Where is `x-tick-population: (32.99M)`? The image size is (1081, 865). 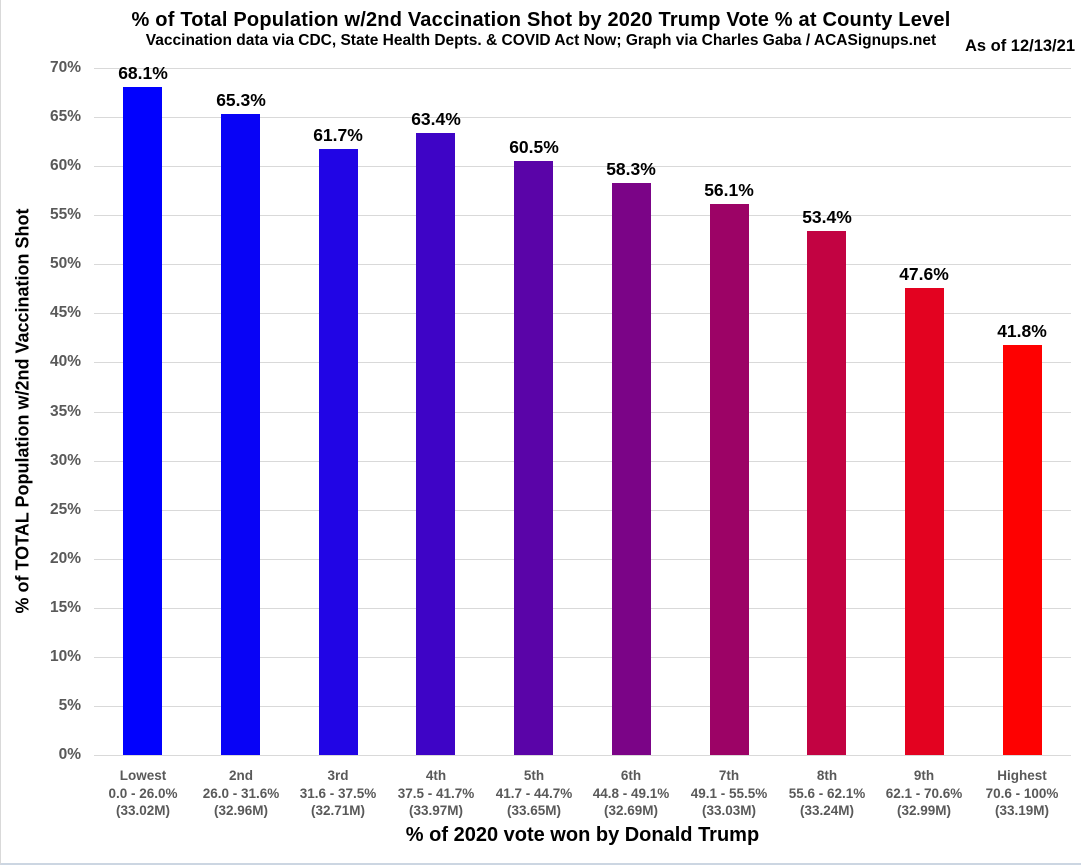 x-tick-population: (32.99M) is located at coordinates (924, 810).